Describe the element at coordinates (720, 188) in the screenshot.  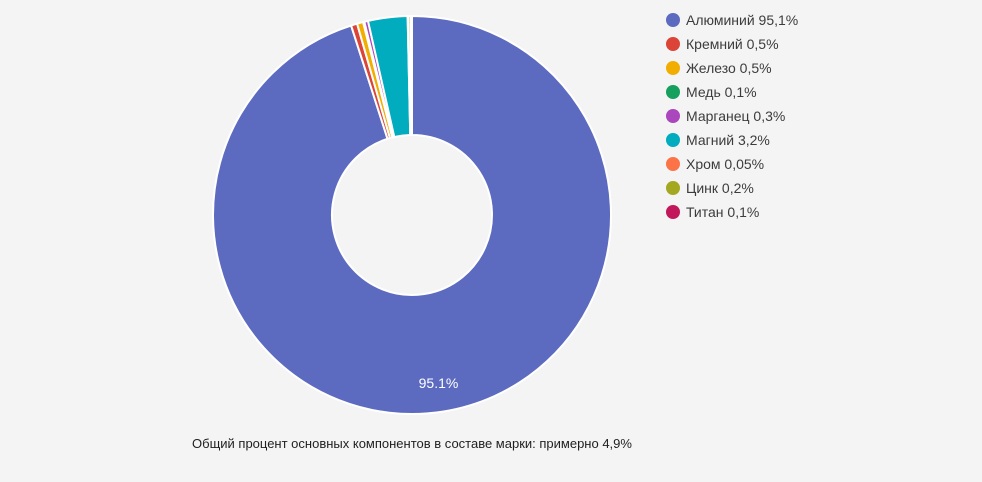
I see `legend-label: Цинк 0,2%` at that location.